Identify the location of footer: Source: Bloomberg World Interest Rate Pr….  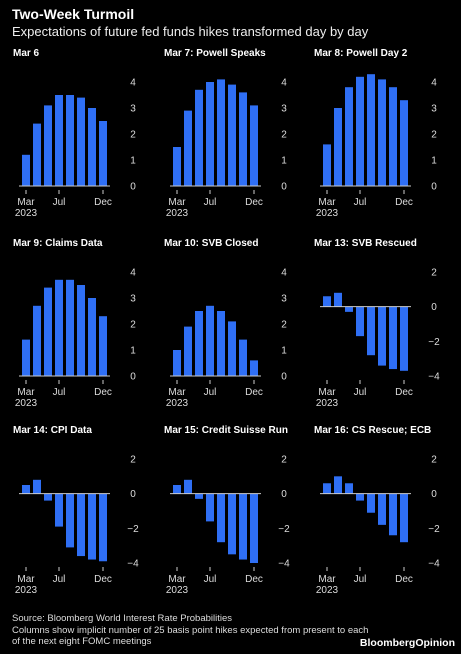
(192, 630).